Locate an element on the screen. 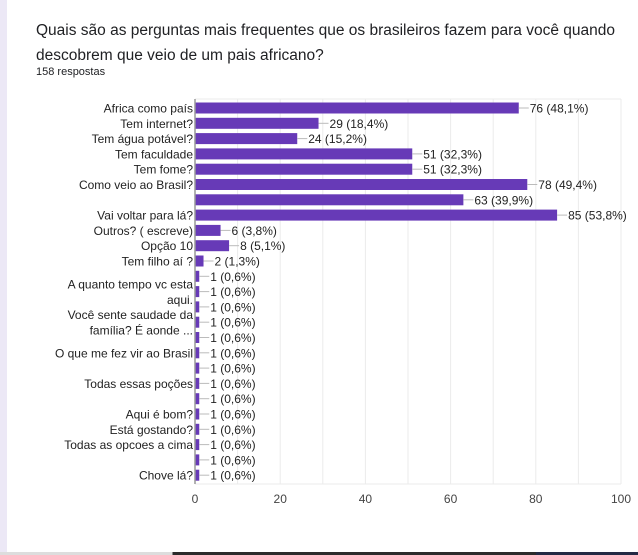 The image size is (638, 555). category-label: Todas as opcoes a cima is located at coordinates (128, 445).